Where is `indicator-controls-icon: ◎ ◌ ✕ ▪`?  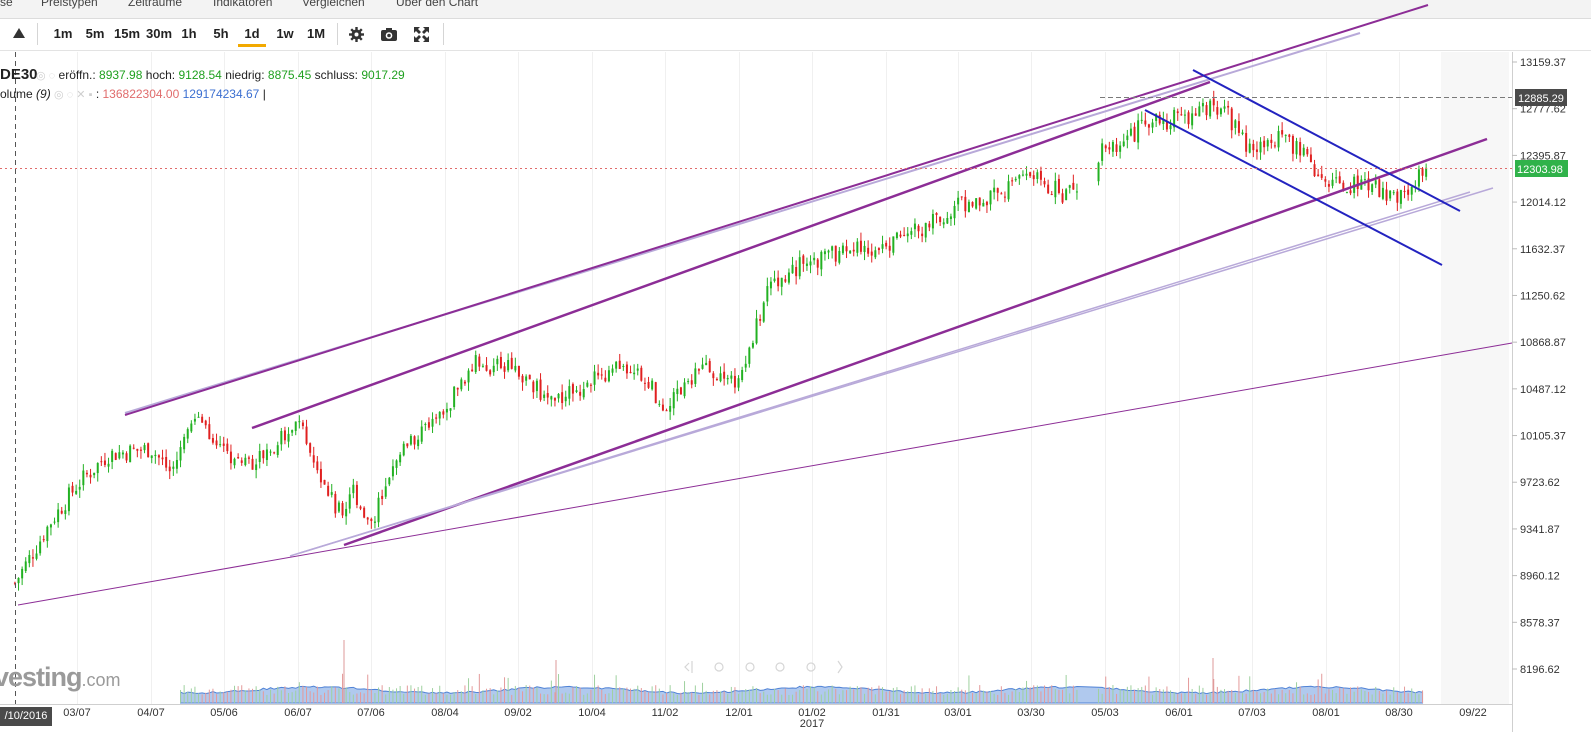 indicator-controls-icon: ◎ ◌ ✕ ▪ is located at coordinates (73, 95).